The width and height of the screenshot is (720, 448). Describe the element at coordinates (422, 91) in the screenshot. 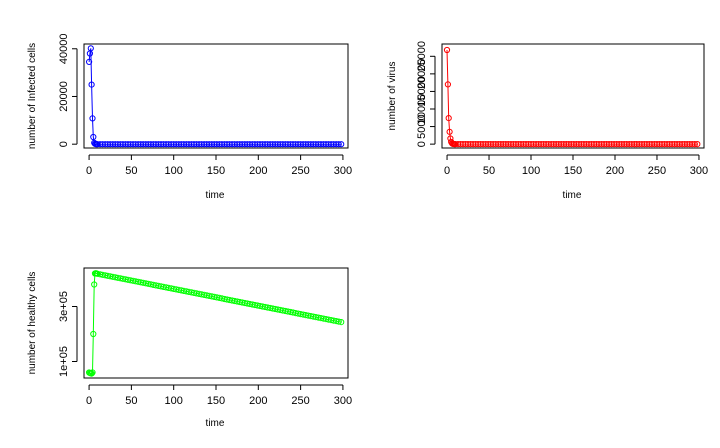

I see `y-tick-label: 15000` at that location.